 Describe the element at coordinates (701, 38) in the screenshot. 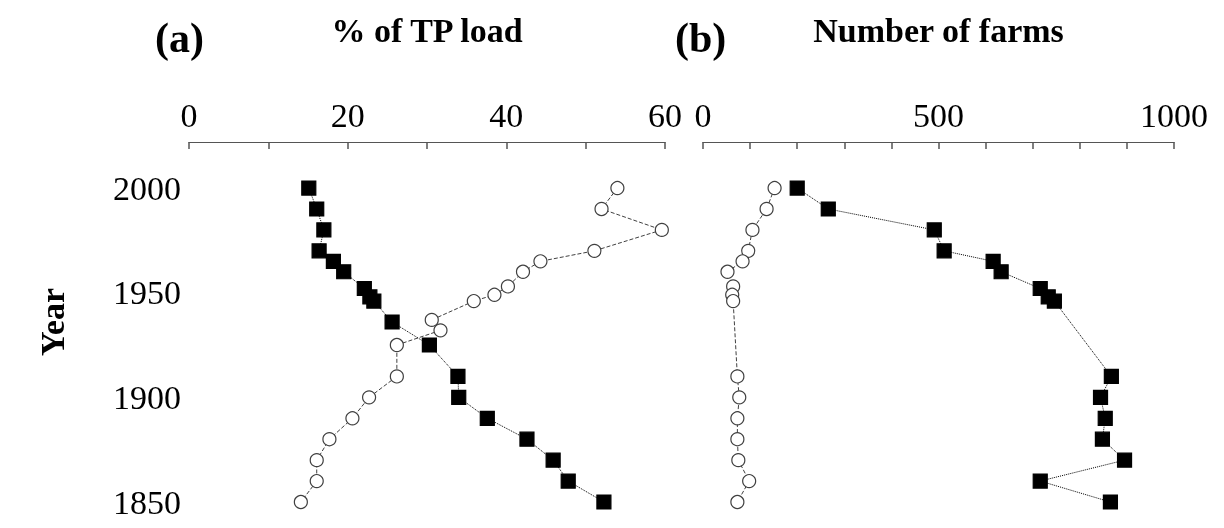

I see `chart-title: (b)` at that location.